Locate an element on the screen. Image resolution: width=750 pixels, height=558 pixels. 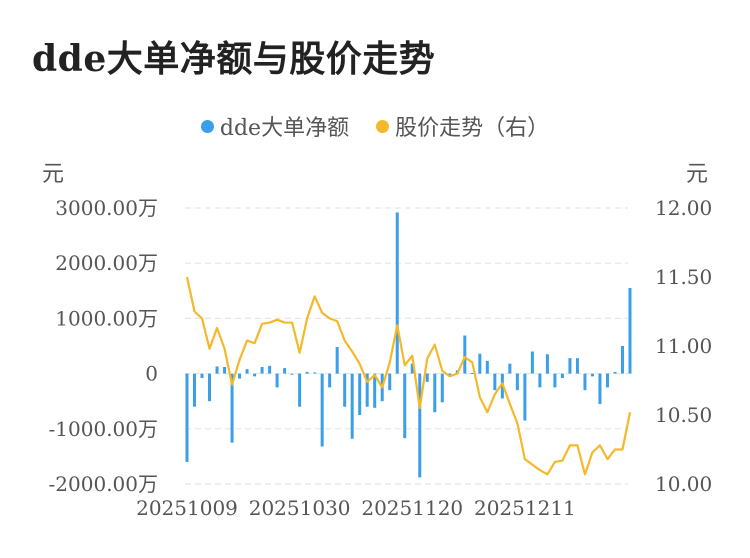
legend-item-price: 股价走势（右） is located at coordinates (462, 126).